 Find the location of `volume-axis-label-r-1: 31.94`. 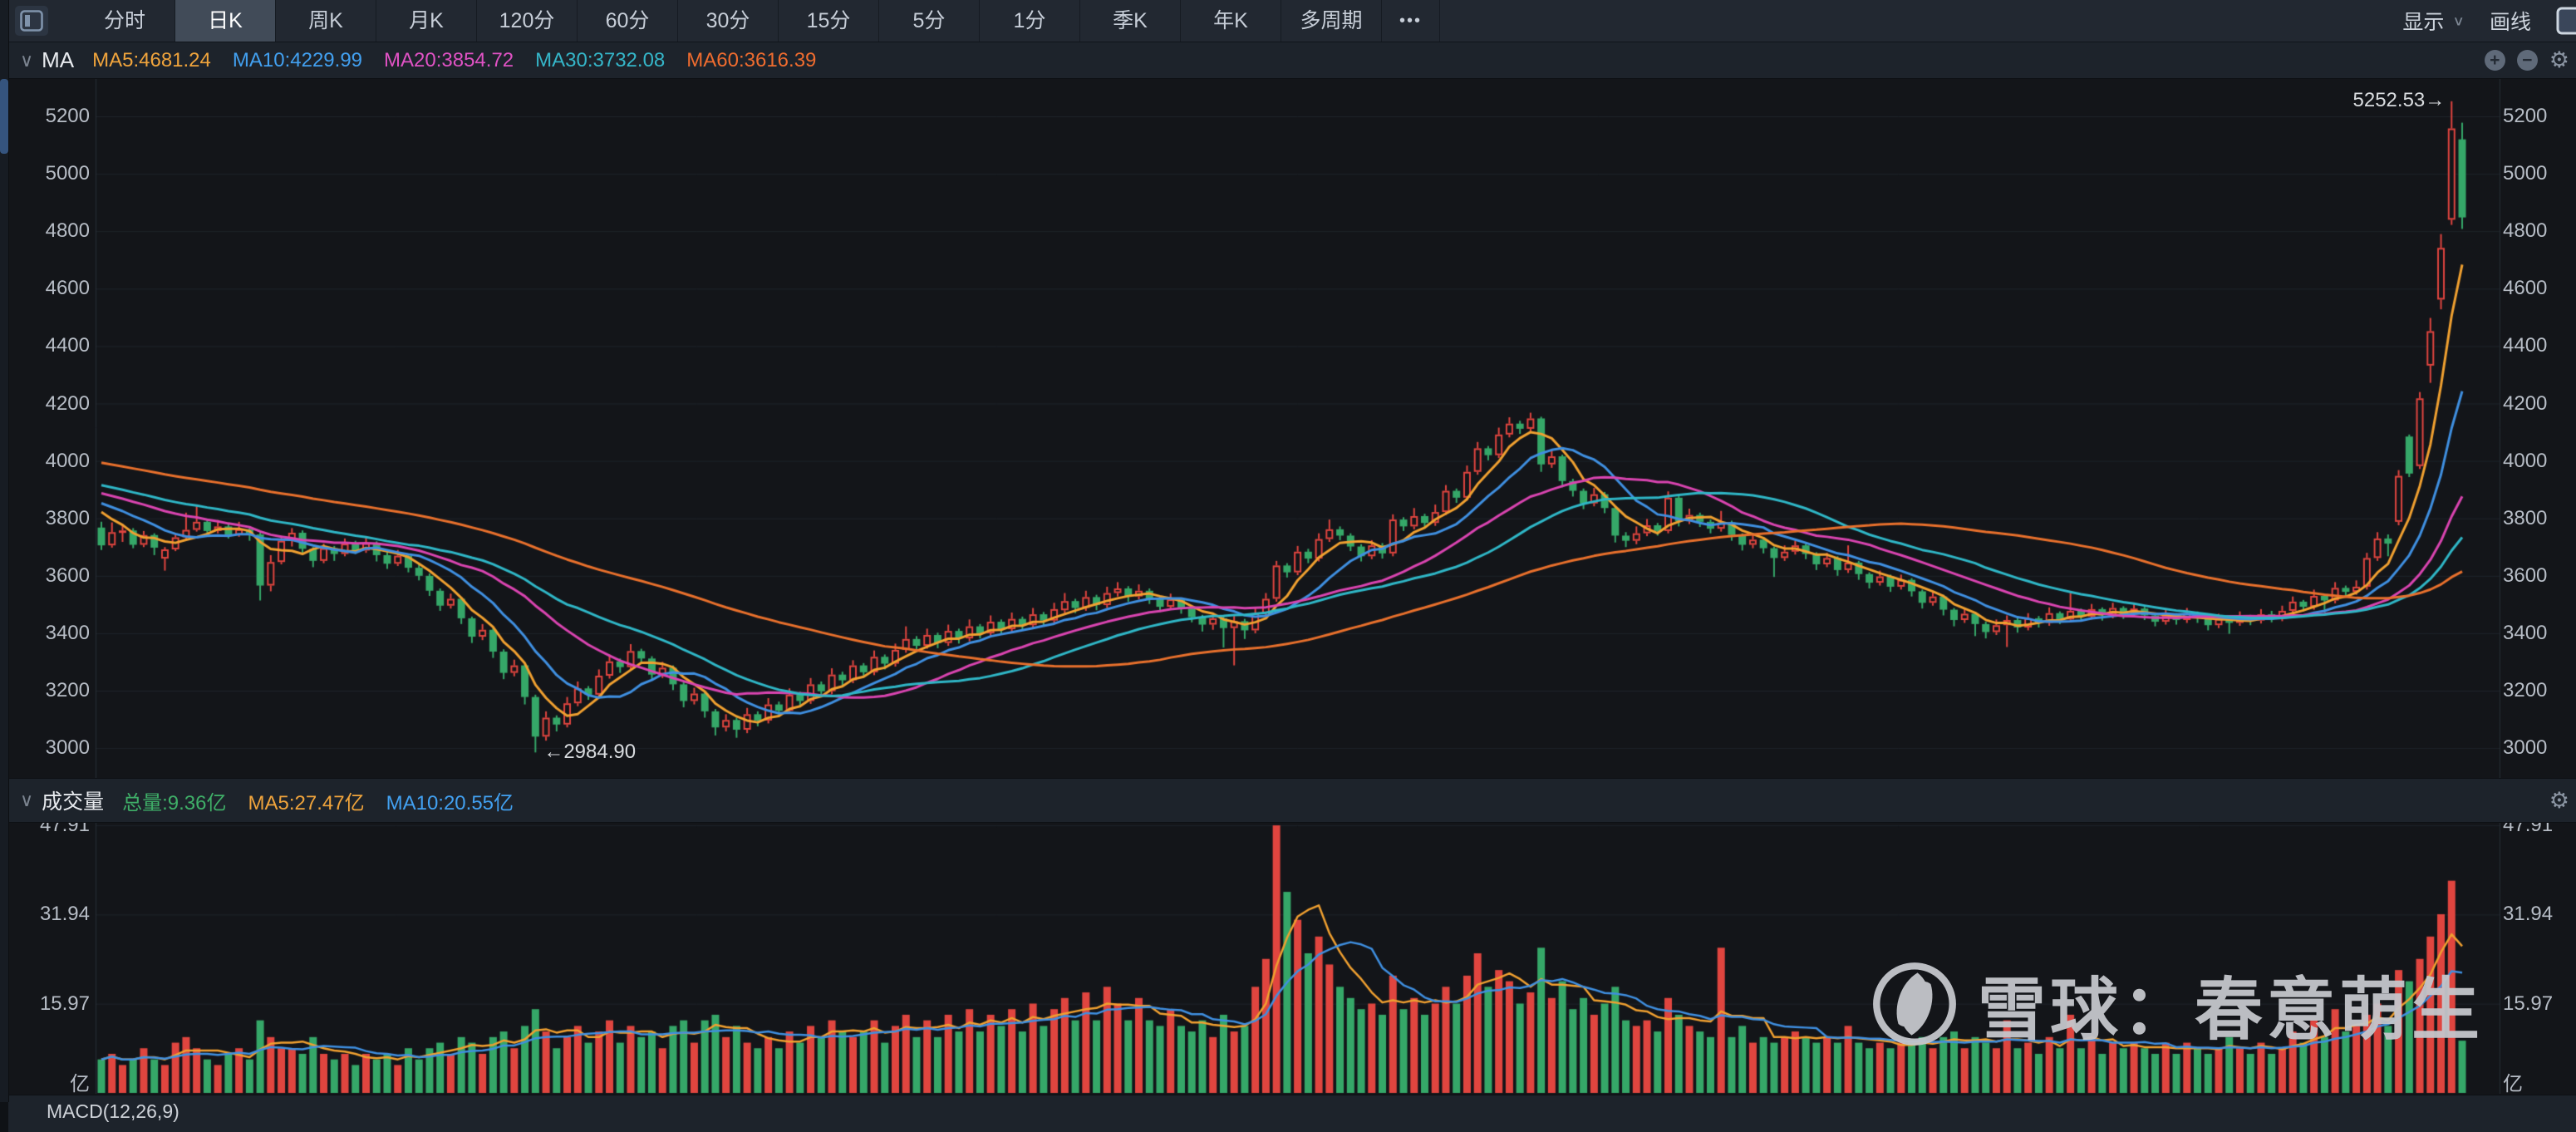

volume-axis-label-r-1: 31.94 is located at coordinates (2528, 914).